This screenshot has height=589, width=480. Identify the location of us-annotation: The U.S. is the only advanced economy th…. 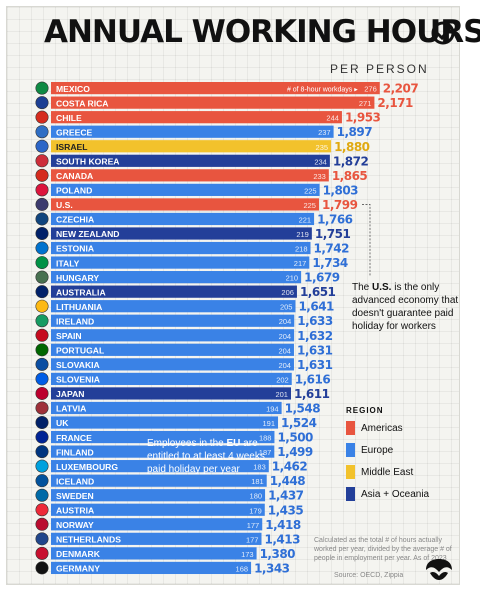
(406, 307).